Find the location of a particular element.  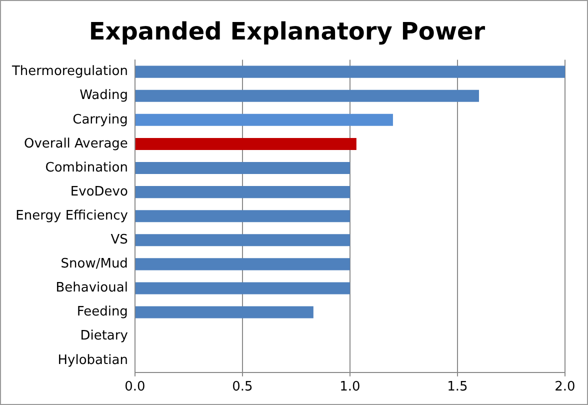

x-tick-label: 1.0 is located at coordinates (350, 387).